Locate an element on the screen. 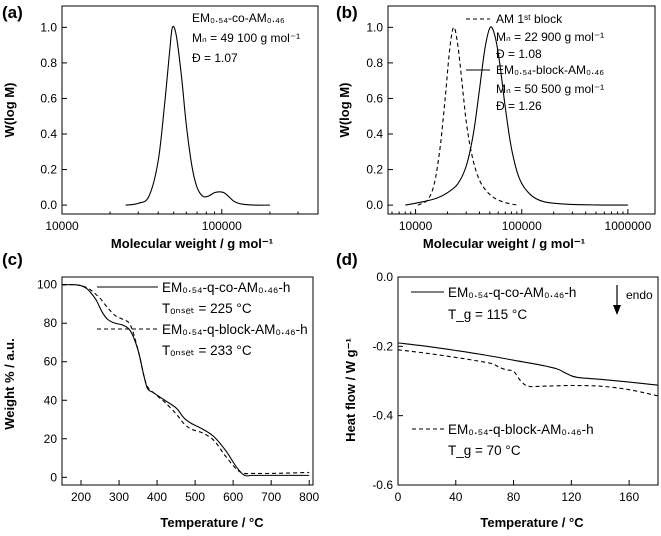  endo-label: endo is located at coordinates (639, 295).